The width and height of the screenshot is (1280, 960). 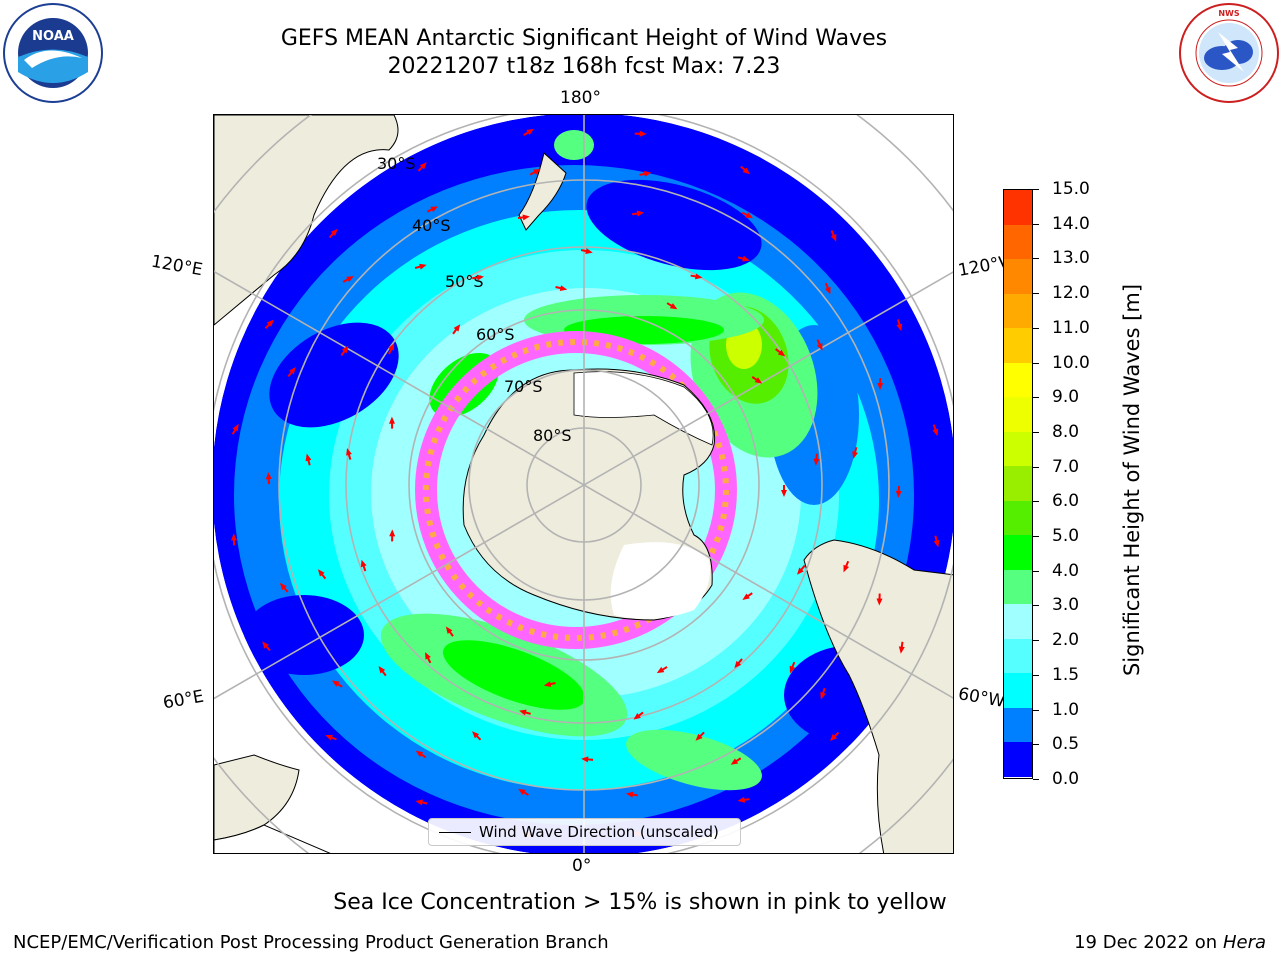 I want to click on colorbar, so click(x=1018, y=484).